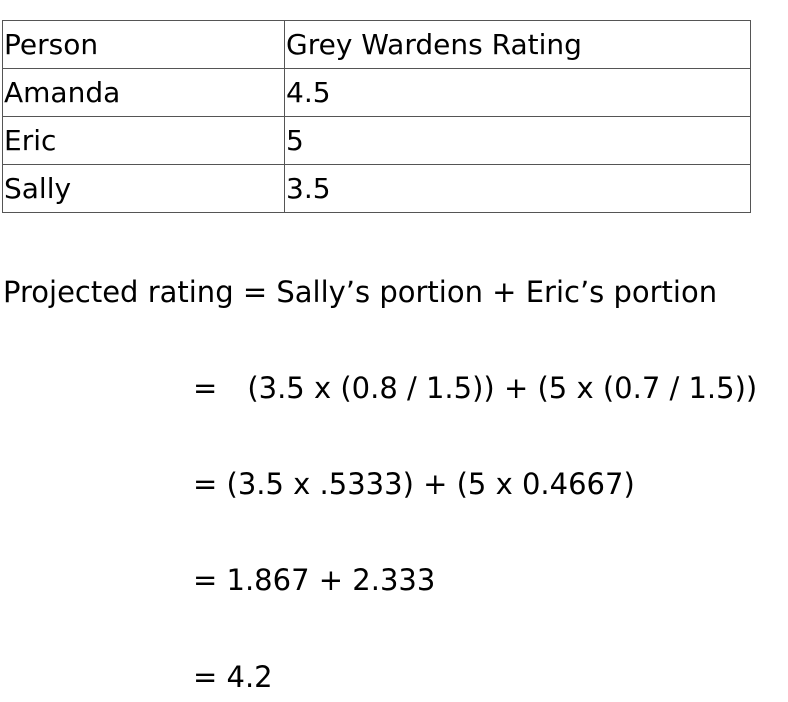 This screenshot has width=788, height=702. Describe the element at coordinates (143, 140) in the screenshot. I see `person-cell: Eric` at that location.